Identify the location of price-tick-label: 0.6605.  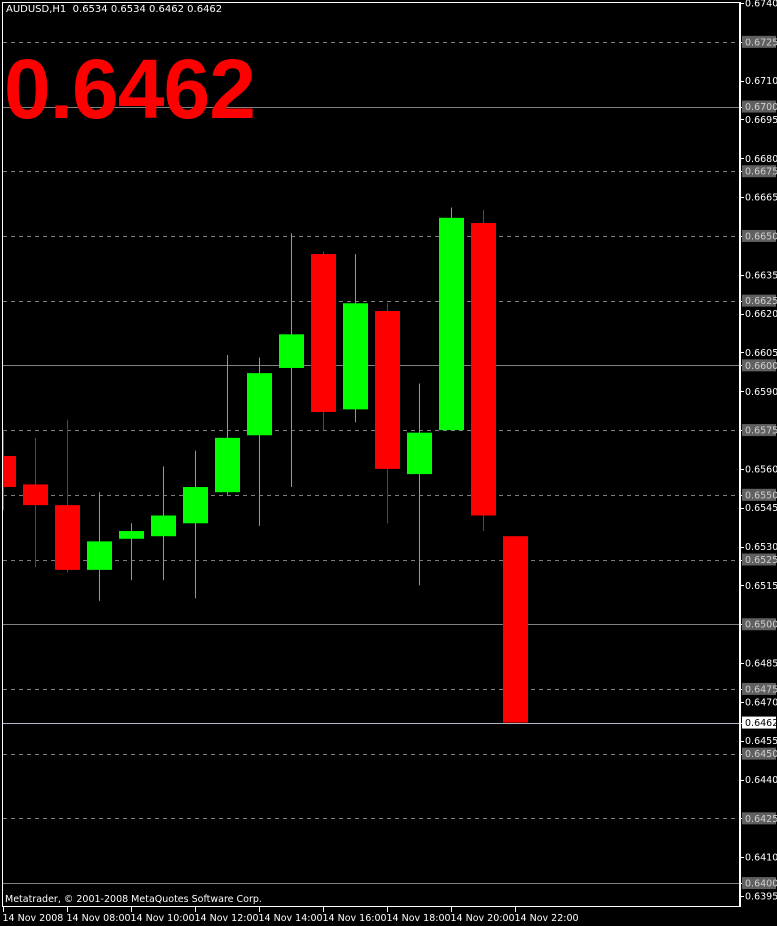
(761, 353).